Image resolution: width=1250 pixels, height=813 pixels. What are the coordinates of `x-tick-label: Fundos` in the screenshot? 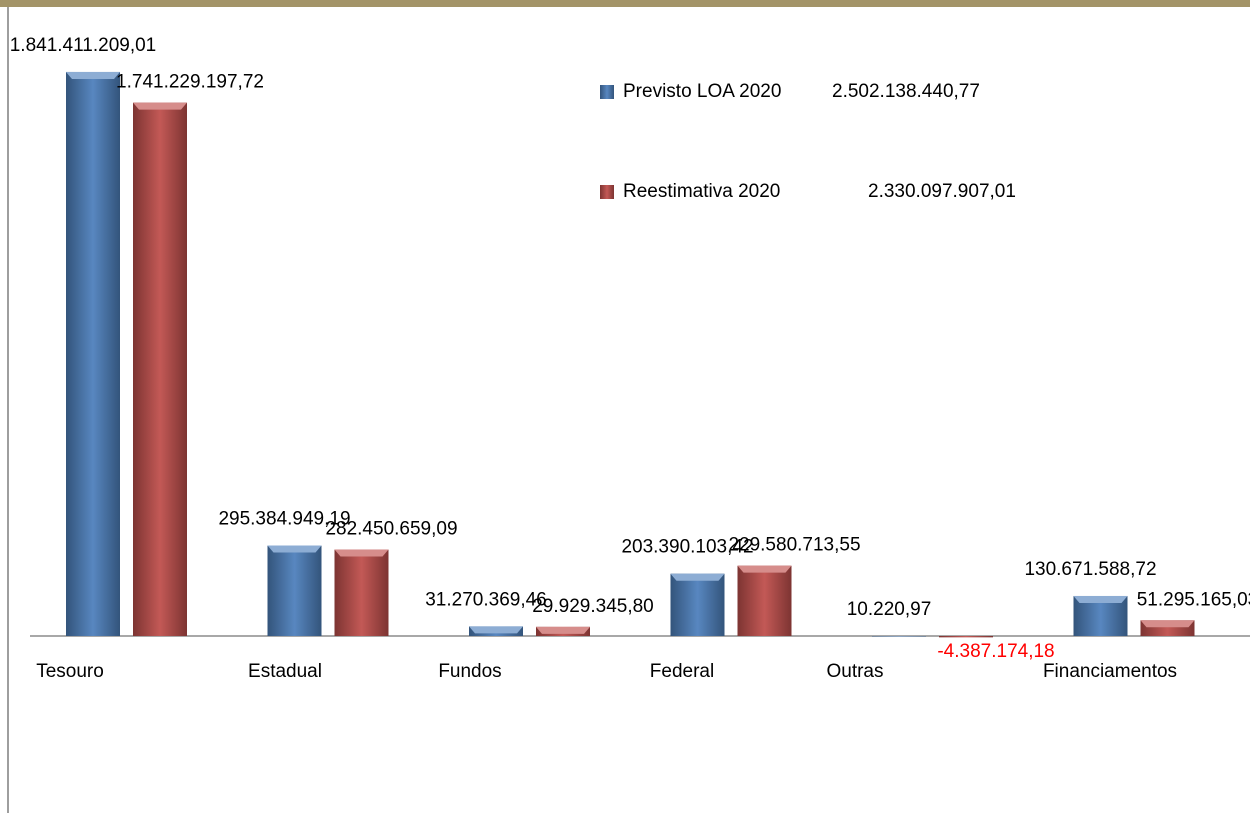 It's located at (469, 671).